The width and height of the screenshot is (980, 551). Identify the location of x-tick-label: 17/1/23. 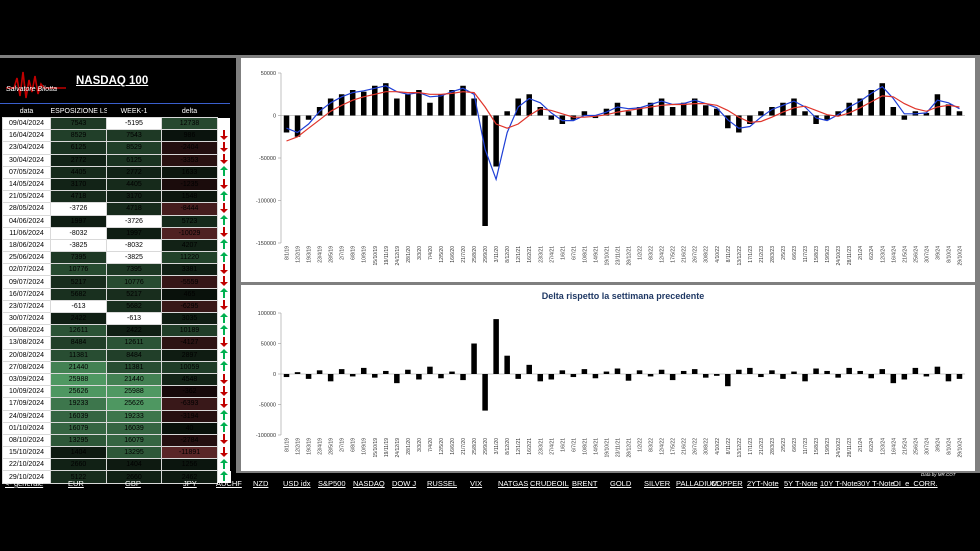
(751, 254).